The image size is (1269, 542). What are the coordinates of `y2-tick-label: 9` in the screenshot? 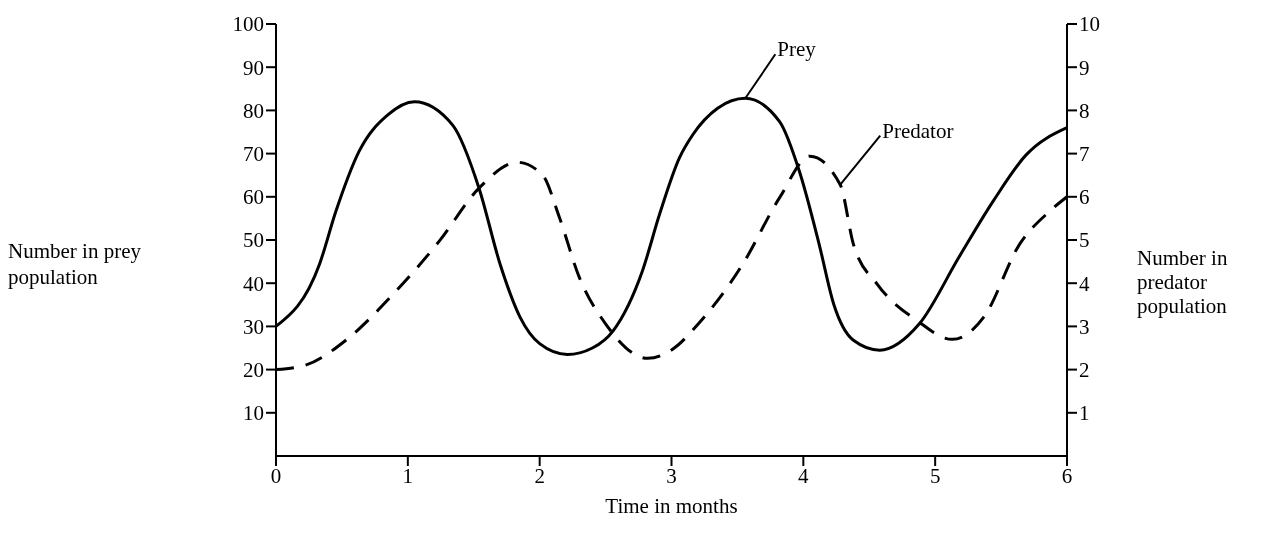 It's located at (1084, 67).